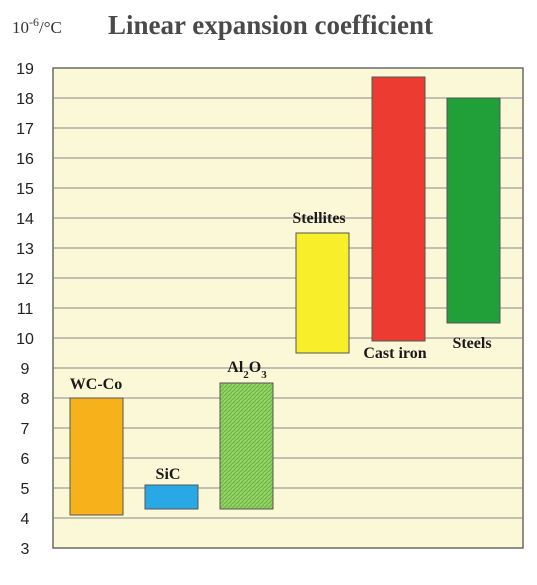  What do you see at coordinates (318, 218) in the screenshot?
I see `bar-label: Stellites` at bounding box center [318, 218].